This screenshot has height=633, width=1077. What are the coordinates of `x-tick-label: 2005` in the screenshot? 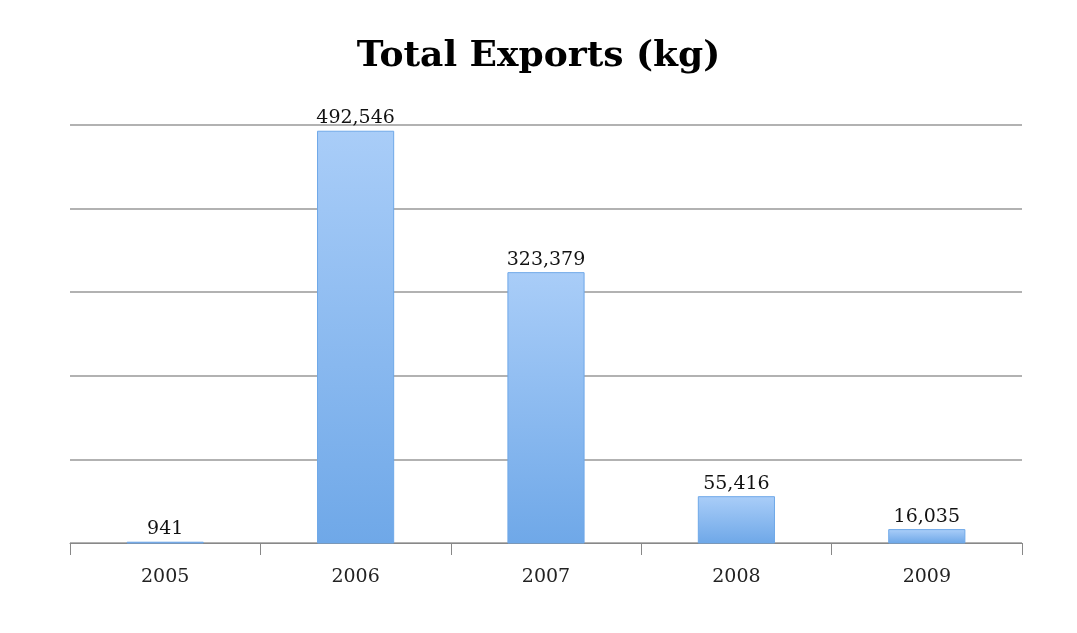 It's located at (165, 574).